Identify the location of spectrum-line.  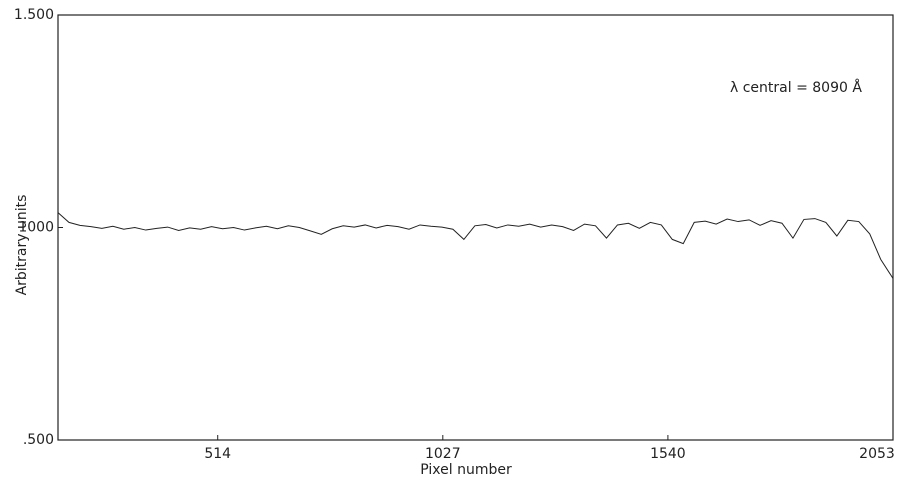
(475, 245).